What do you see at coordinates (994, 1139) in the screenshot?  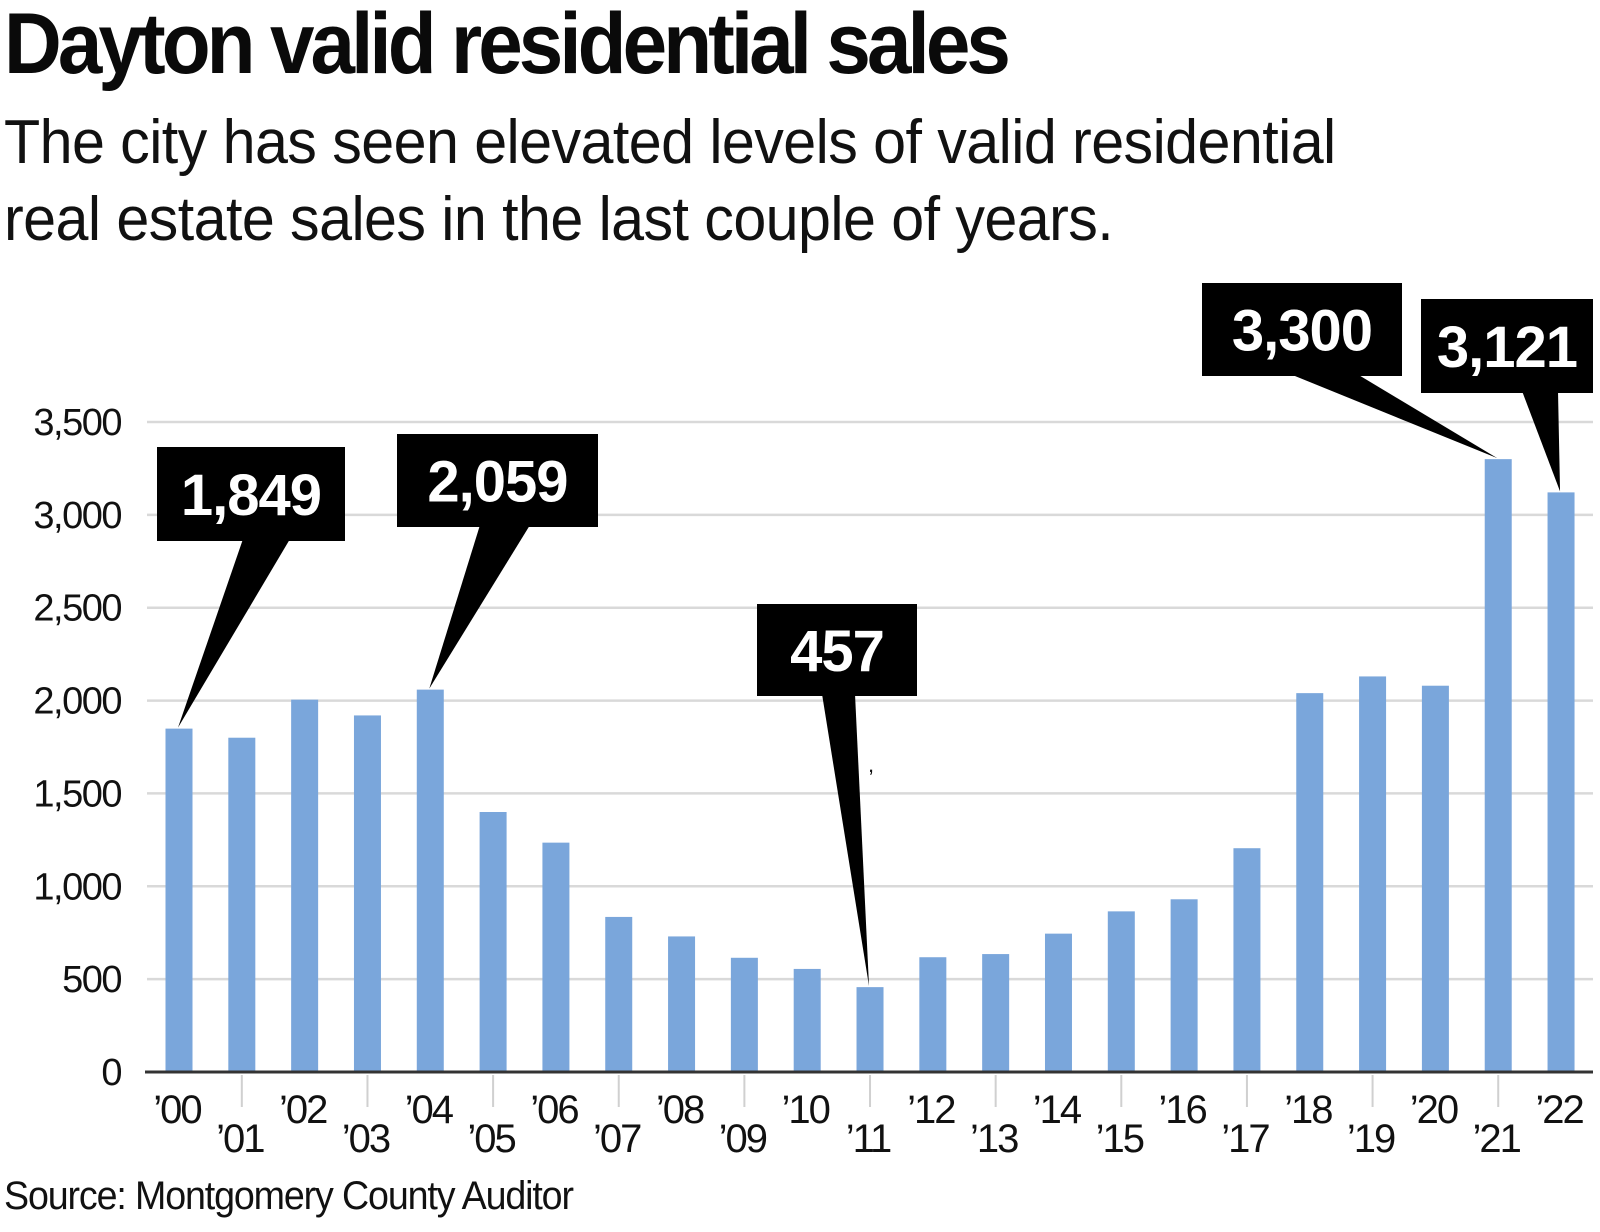 I see `x-tick-label: ’13` at bounding box center [994, 1139].